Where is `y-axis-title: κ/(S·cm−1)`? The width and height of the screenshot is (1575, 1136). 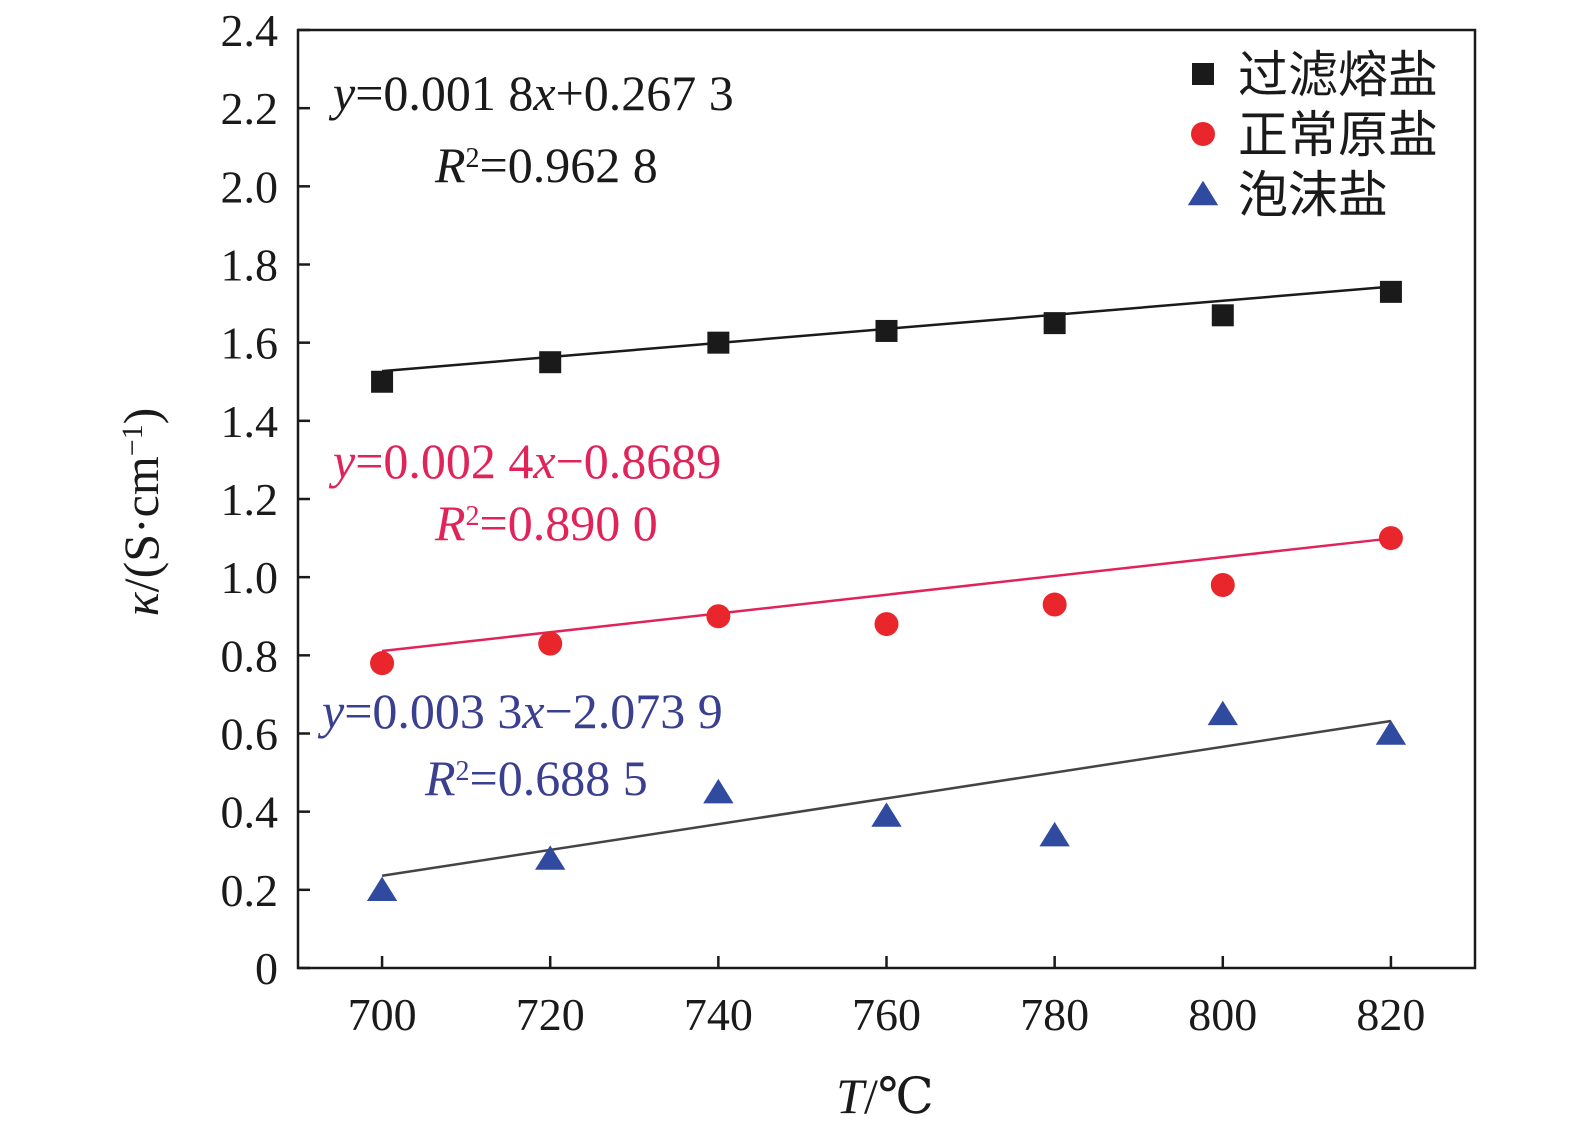 y-axis-title: κ/(S·cm−1) is located at coordinates (141, 512).